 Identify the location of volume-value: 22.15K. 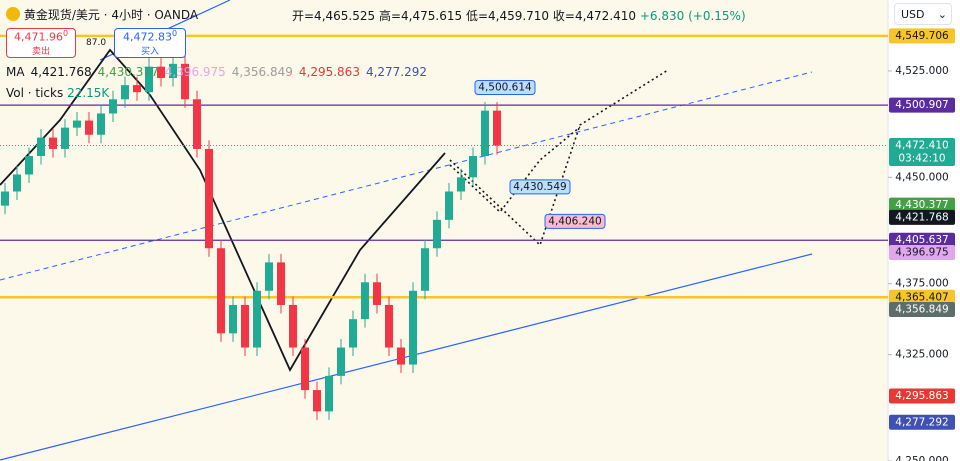
(88, 93).